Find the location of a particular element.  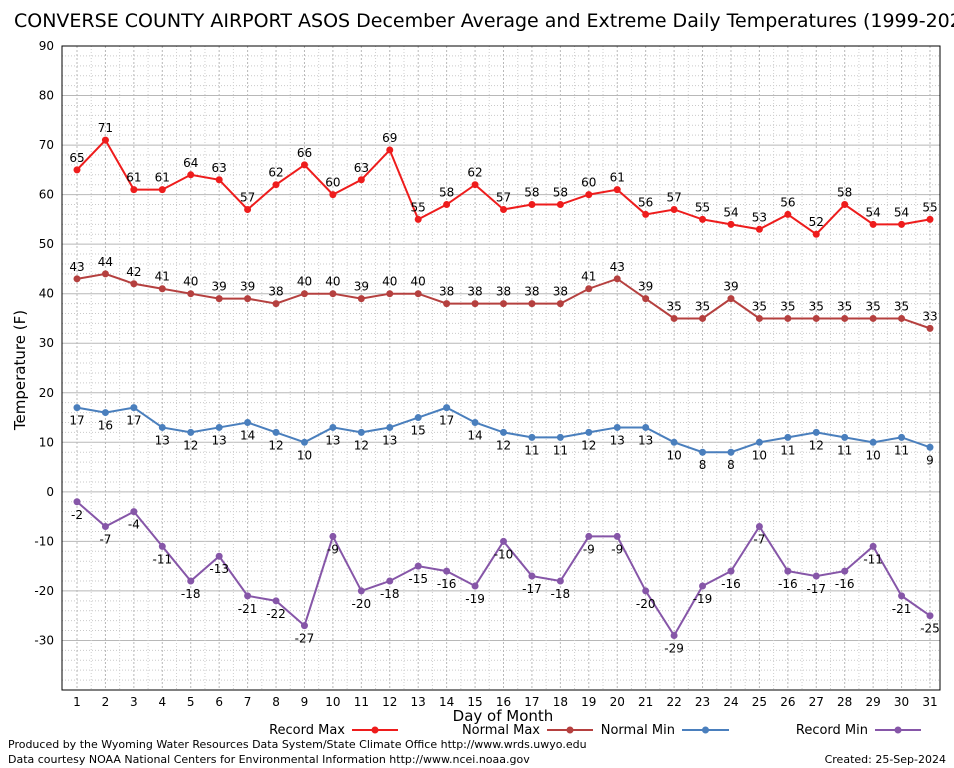

data-label: -19 is located at coordinates (703, 599).